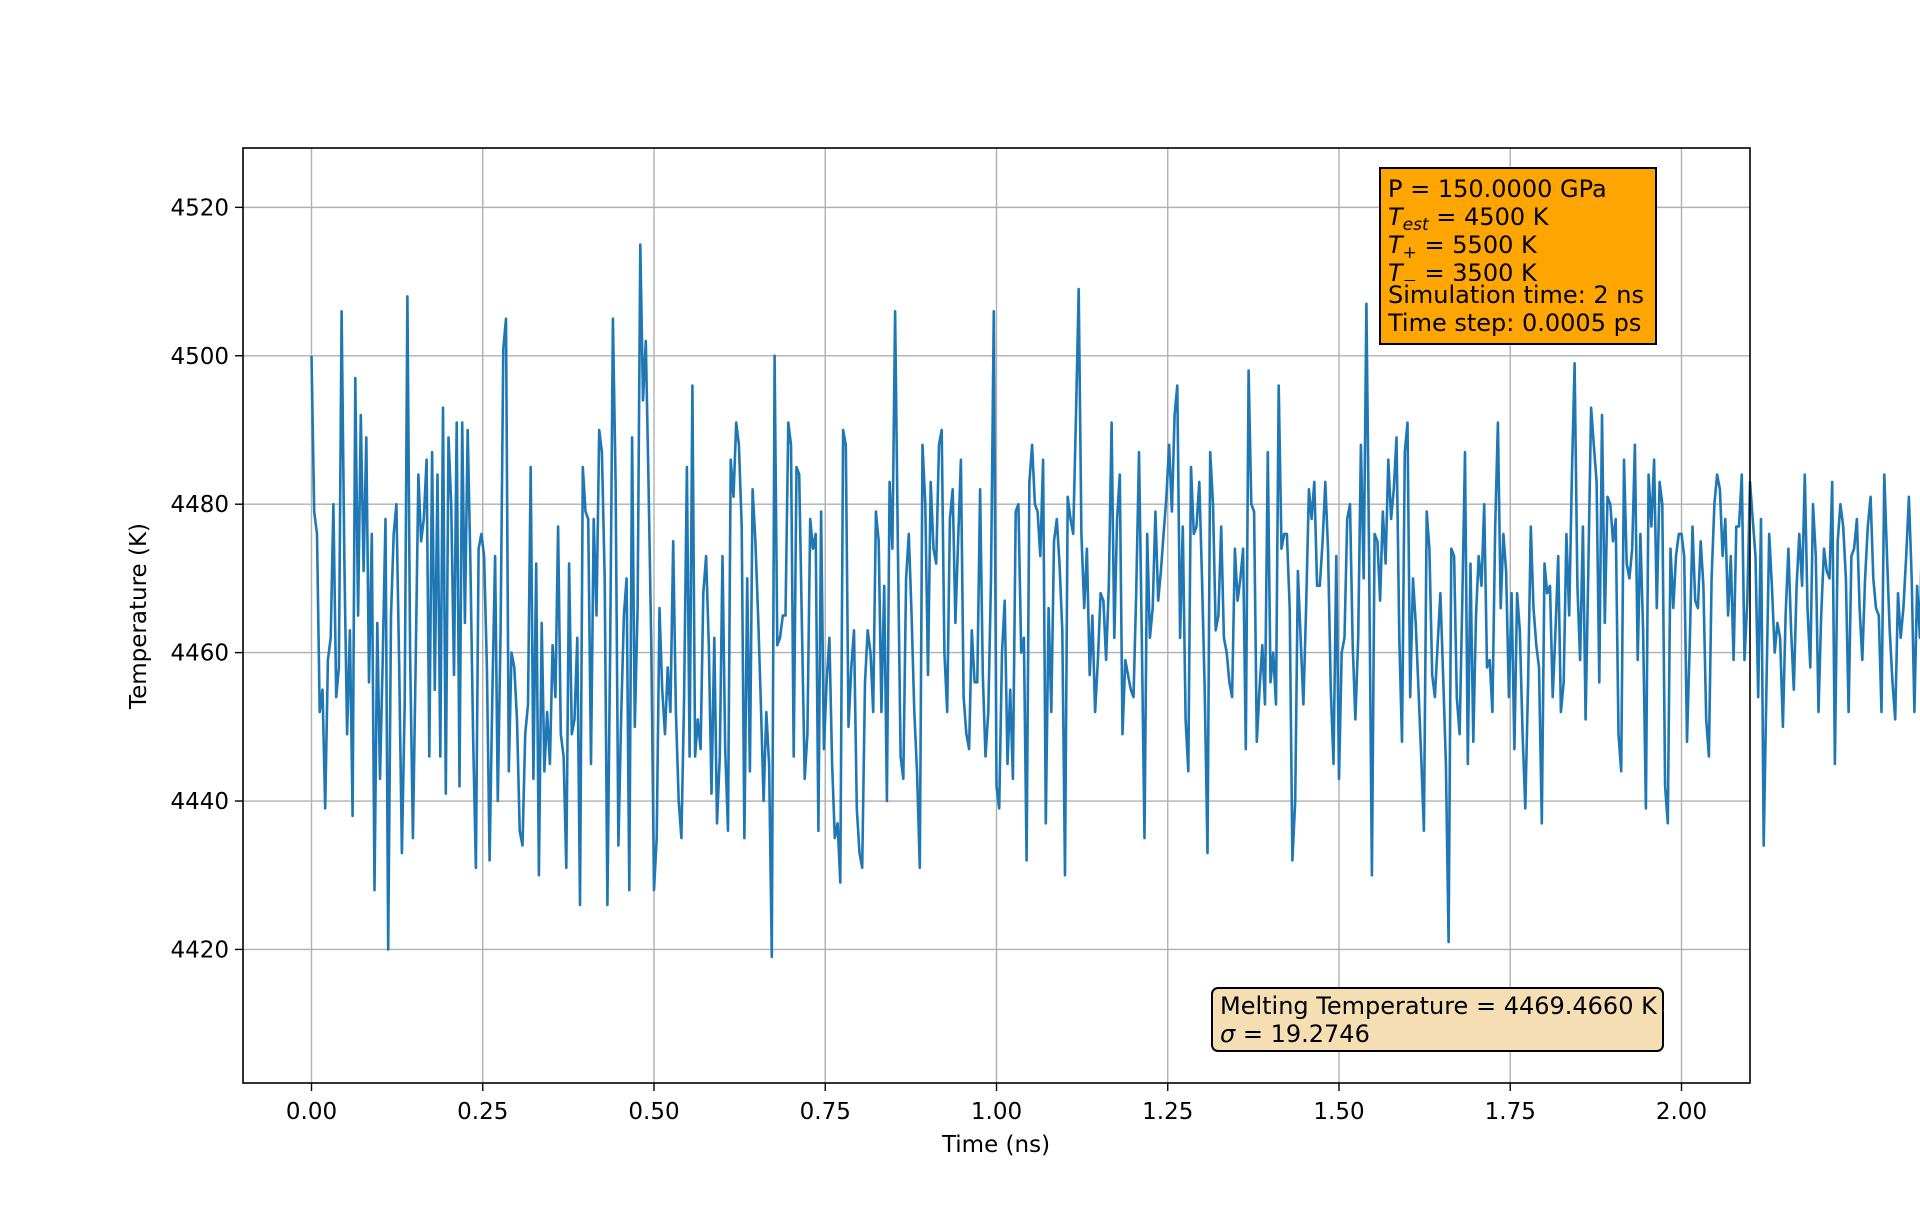 The height and width of the screenshot is (1222, 1920). I want to click on y-tick-label: 4500, so click(199, 357).